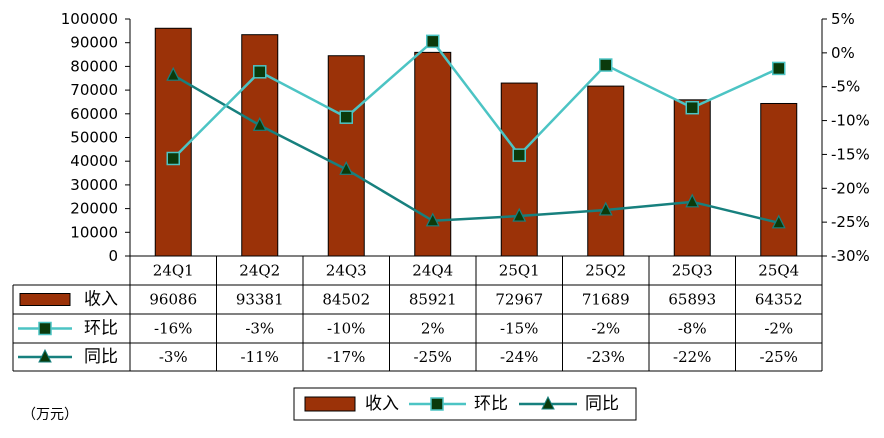 This screenshot has height=438, width=884. I want to click on left-tick-label: 10000, so click(94, 232).